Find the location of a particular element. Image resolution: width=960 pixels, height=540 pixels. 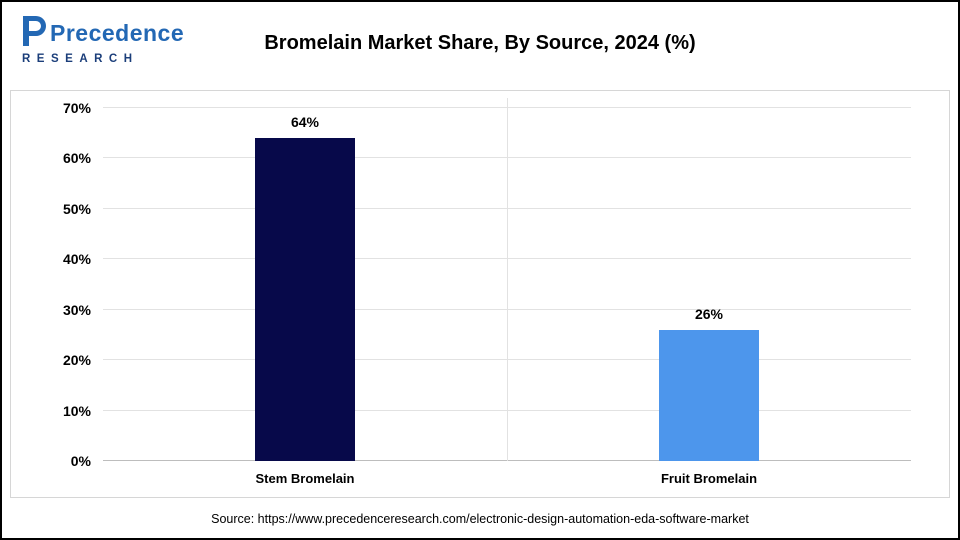

bar-value-label-fruit-bromelain: 26% is located at coordinates (709, 313).